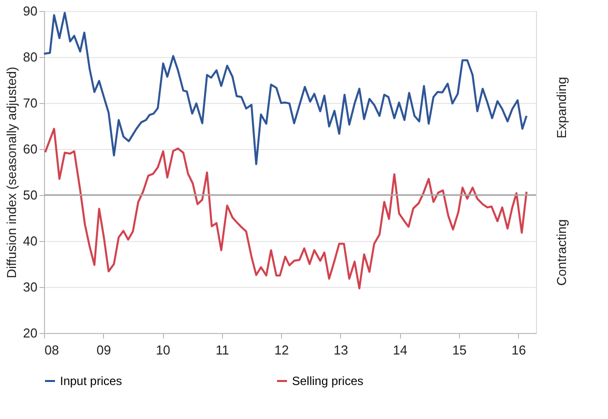 The image size is (608, 419). What do you see at coordinates (561, 107) in the screenshot?
I see `text: Expanding` at bounding box center [561, 107].